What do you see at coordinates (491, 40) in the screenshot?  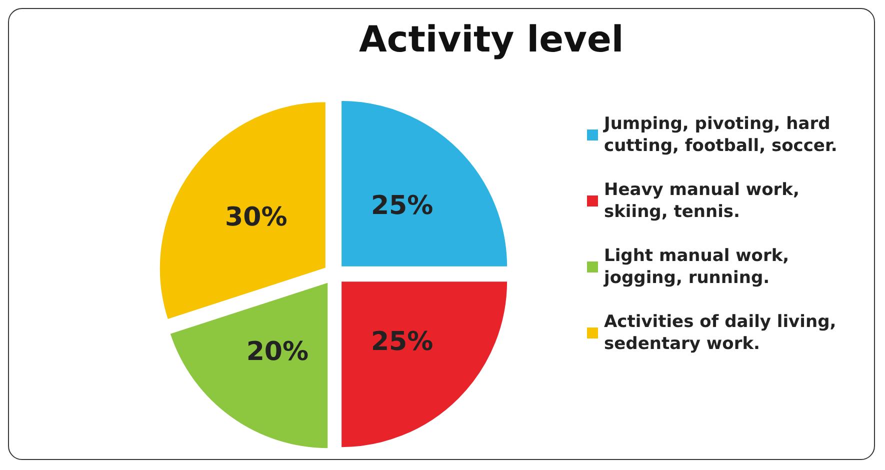 I see `chart-title: Activity level` at bounding box center [491, 40].